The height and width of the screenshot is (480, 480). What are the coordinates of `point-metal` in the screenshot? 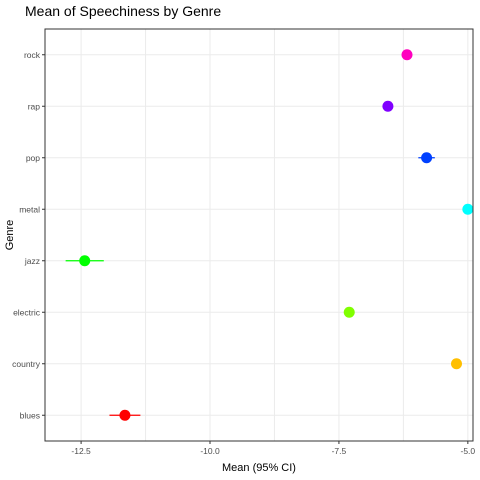 It's located at (468, 209).